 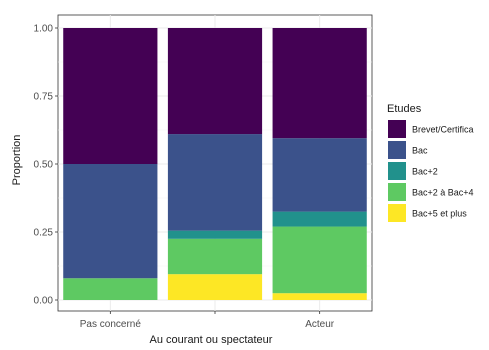 I want to click on y-tick-label: 0.00, so click(x=44, y=301).